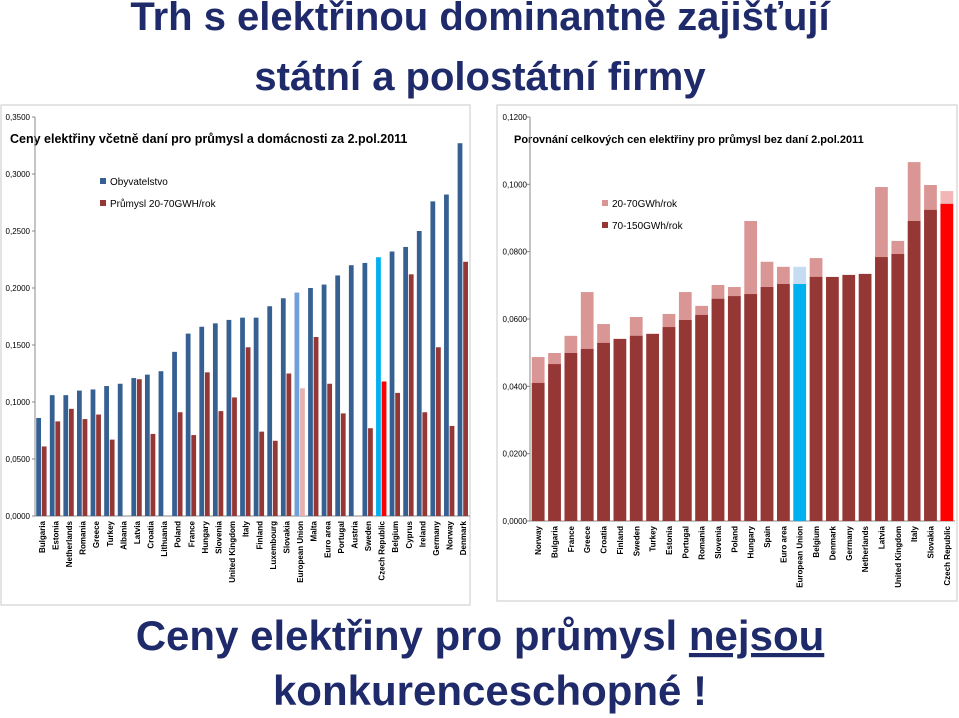 The width and height of the screenshot is (959, 718). Describe the element at coordinates (587, 539) in the screenshot. I see `x-tick-label: Greece` at that location.